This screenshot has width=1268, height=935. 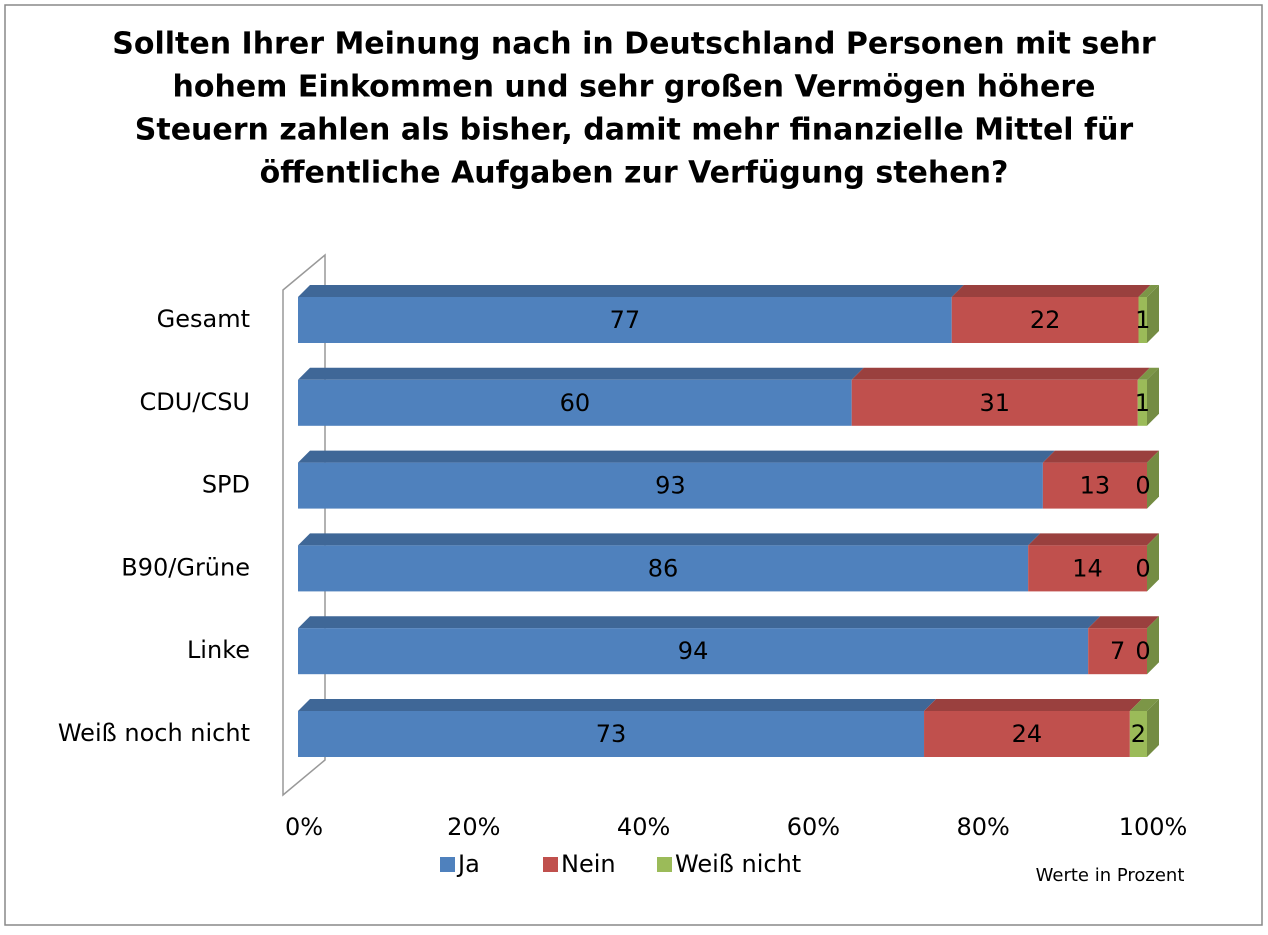 I want to click on value-label: 77, so click(x=625, y=320).